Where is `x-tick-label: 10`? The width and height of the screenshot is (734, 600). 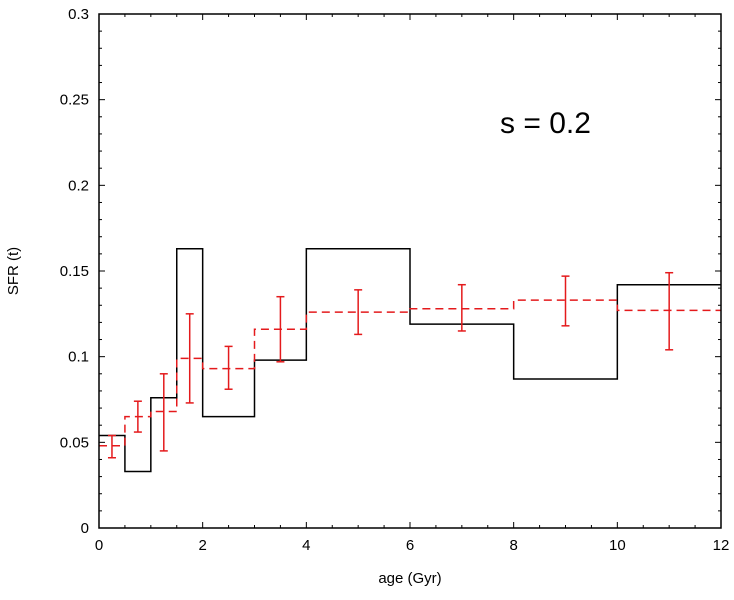
x-tick-label: 10 is located at coordinates (617, 545).